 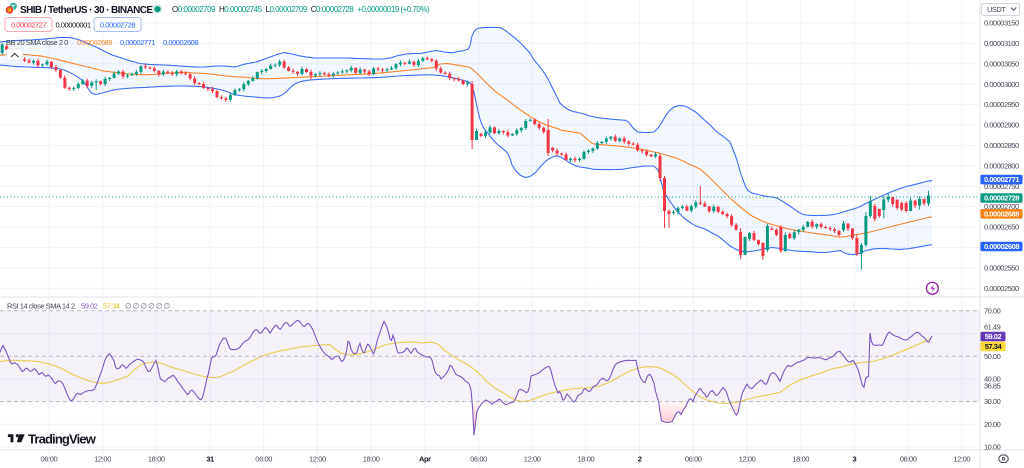 I want to click on svg-text: 70.00, so click(x=992, y=310).